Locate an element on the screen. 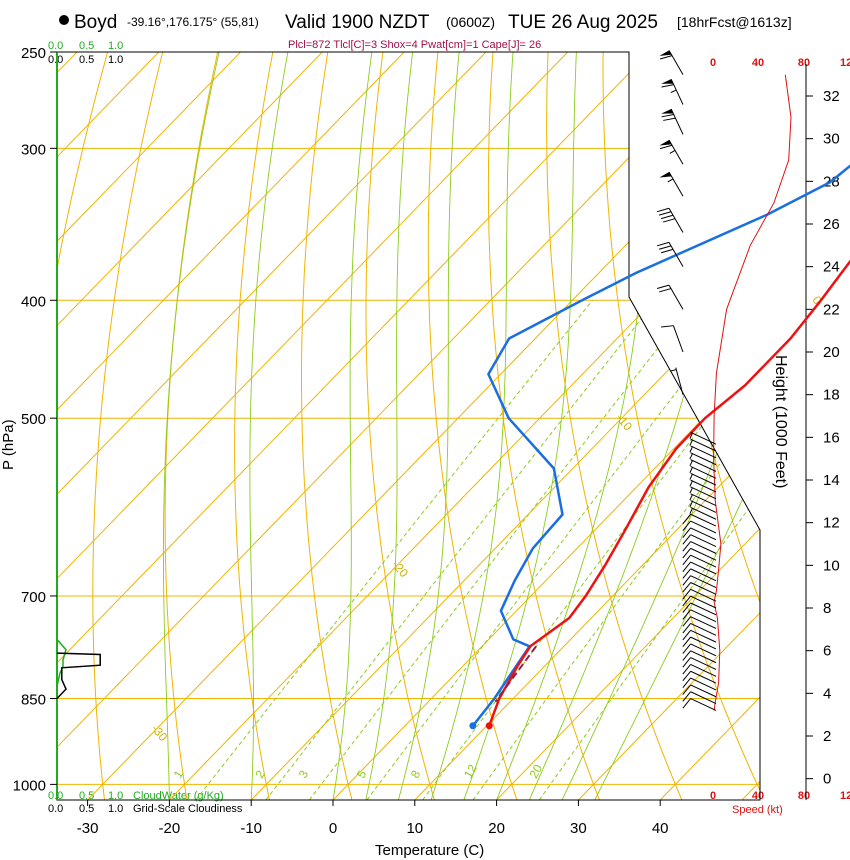 This screenshot has height=860, width=850. height-tick-label: 2 is located at coordinates (827, 736).